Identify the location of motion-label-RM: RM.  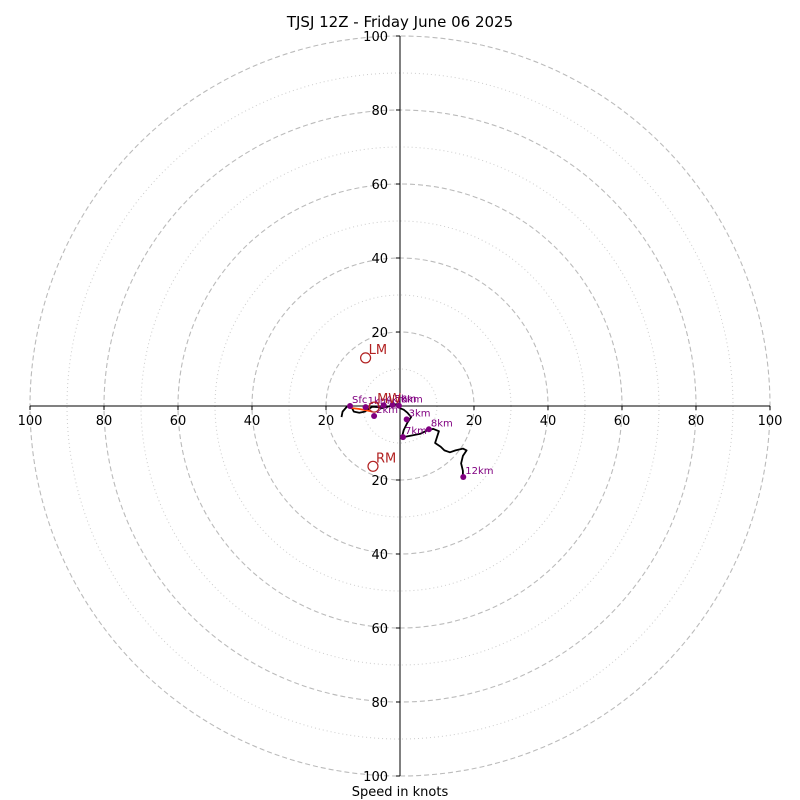
(386, 458).